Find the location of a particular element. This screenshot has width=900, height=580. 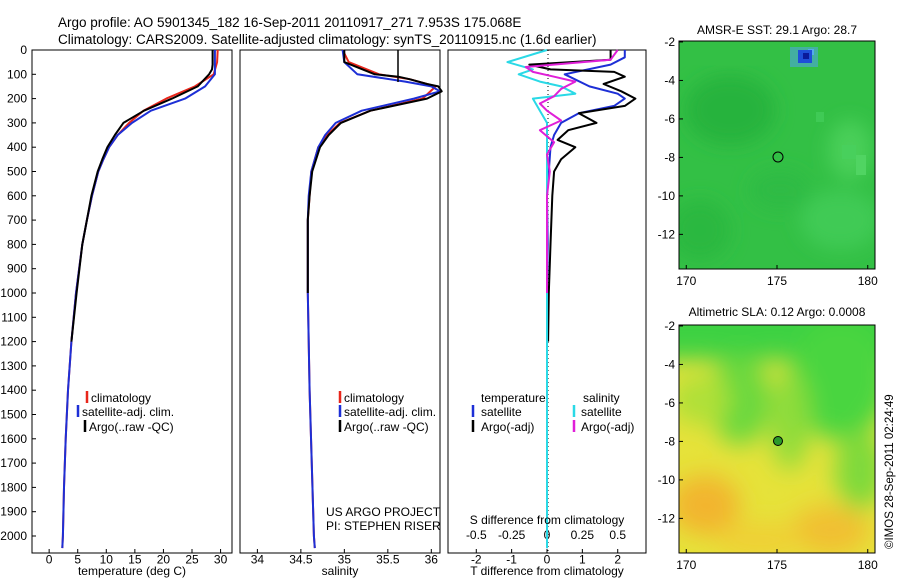

legend-title-salinity: salinity is located at coordinates (601, 398).